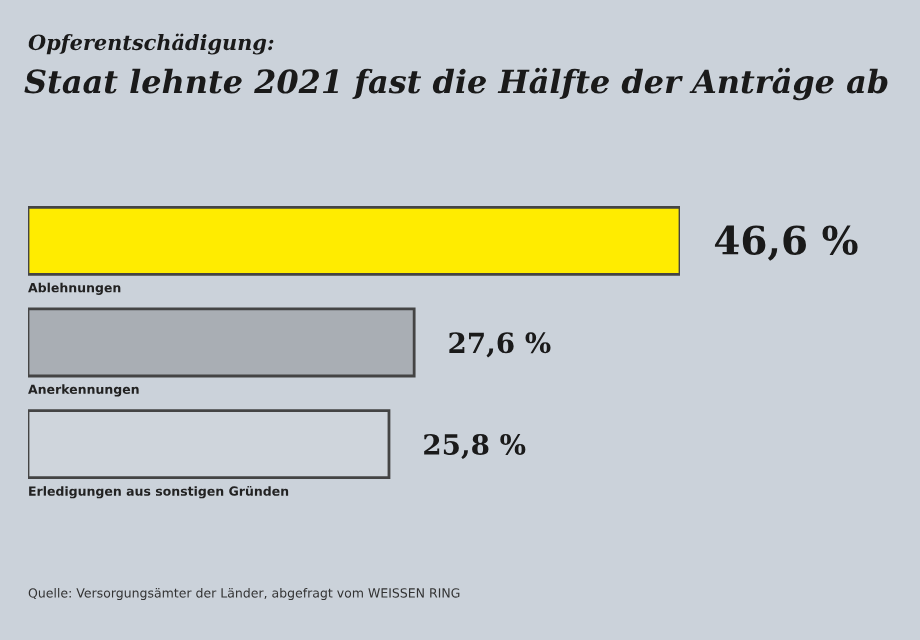 This screenshot has height=640, width=920. What do you see at coordinates (475, 446) in the screenshot?
I see `data-label: 25,8 %` at bounding box center [475, 446].